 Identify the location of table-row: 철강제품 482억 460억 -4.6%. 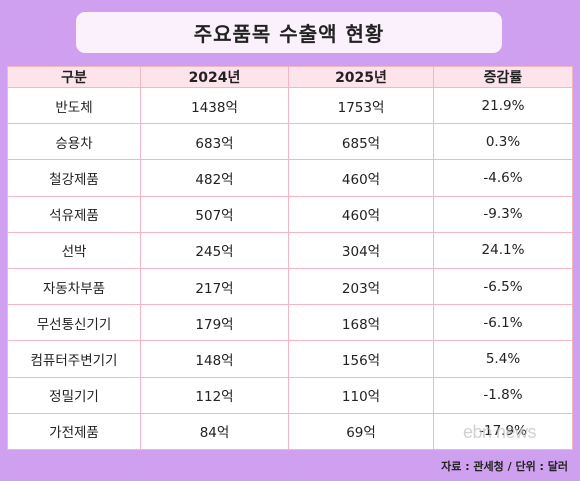
(290, 178).